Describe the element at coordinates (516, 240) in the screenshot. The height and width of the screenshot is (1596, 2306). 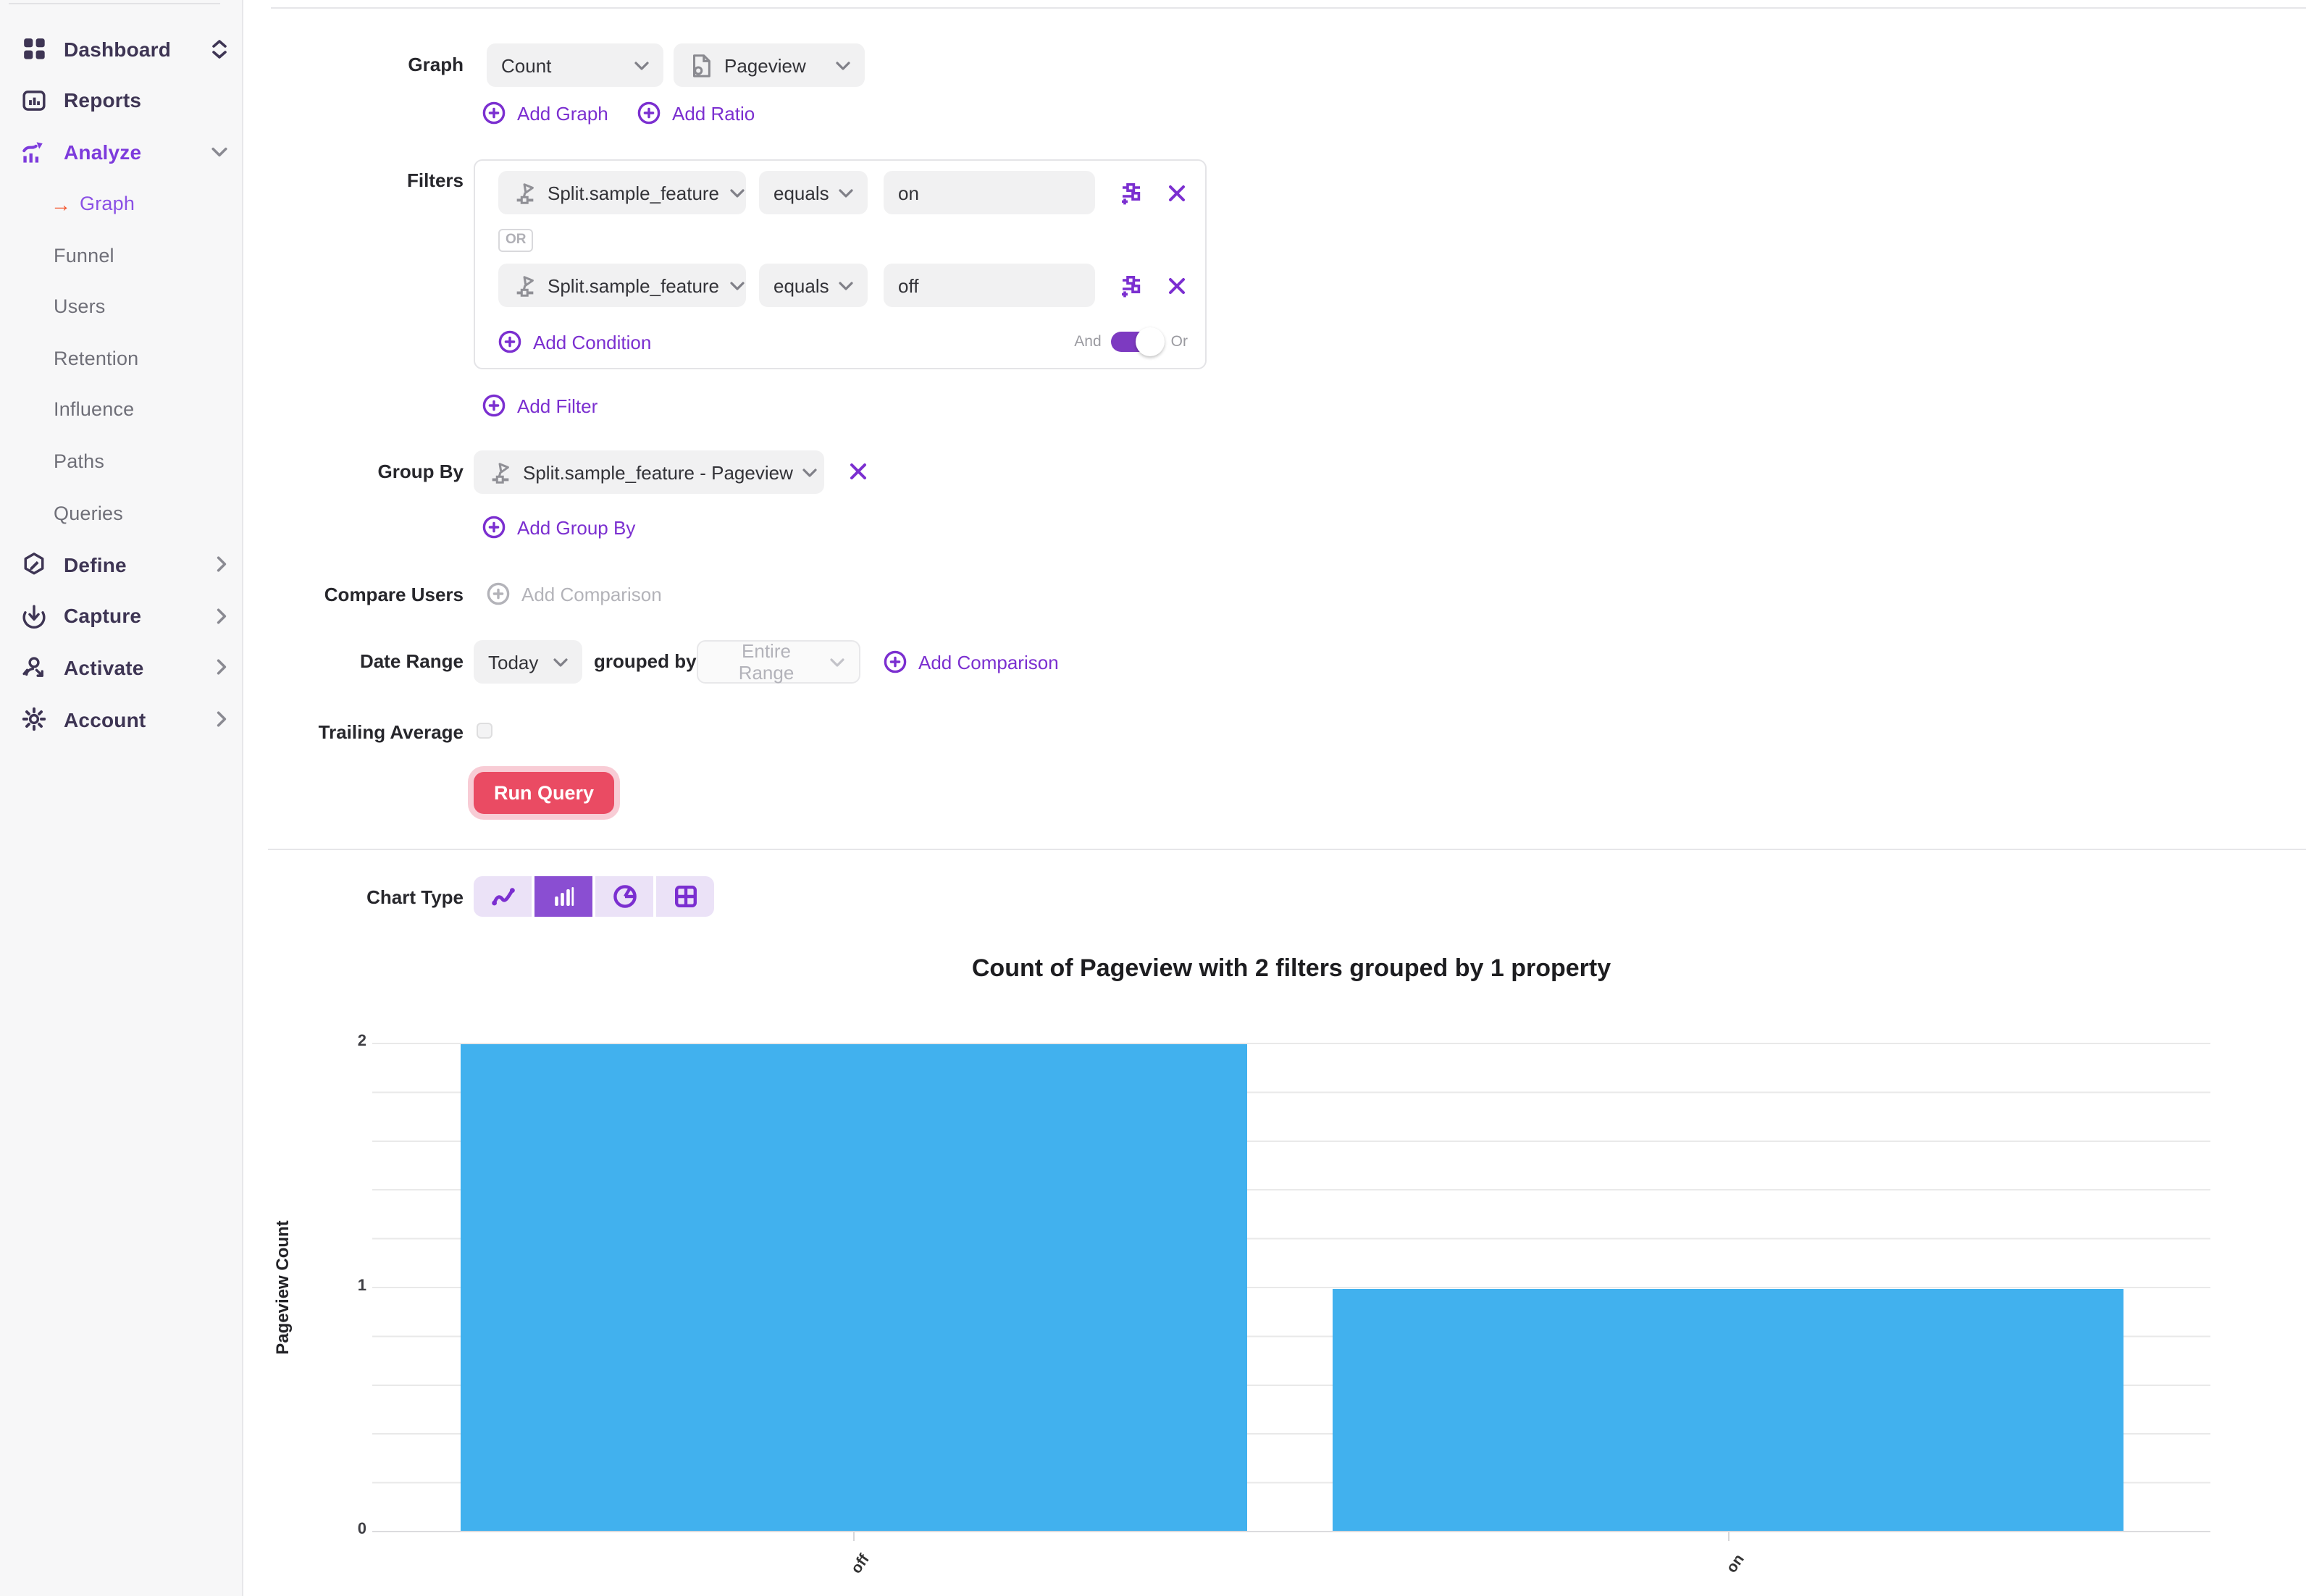
I see `or-badge: OR` at that location.